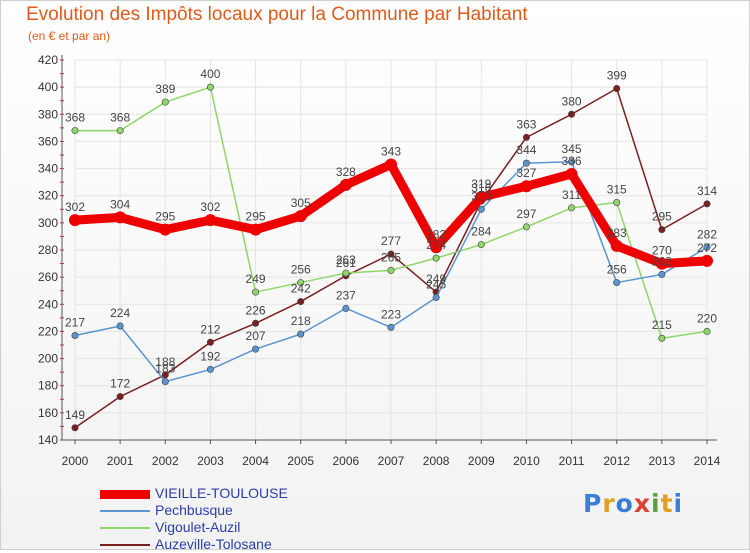 This screenshot has width=750, height=553. What do you see at coordinates (210, 461) in the screenshot?
I see `x-tick-label: 2003` at bounding box center [210, 461].